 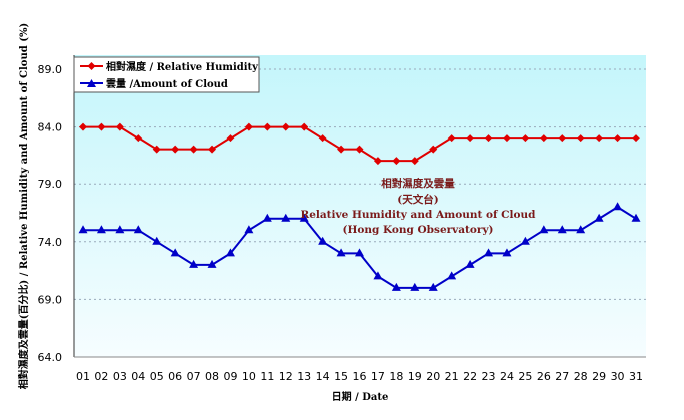 I want to click on x-tick-label: 11, so click(x=267, y=376).